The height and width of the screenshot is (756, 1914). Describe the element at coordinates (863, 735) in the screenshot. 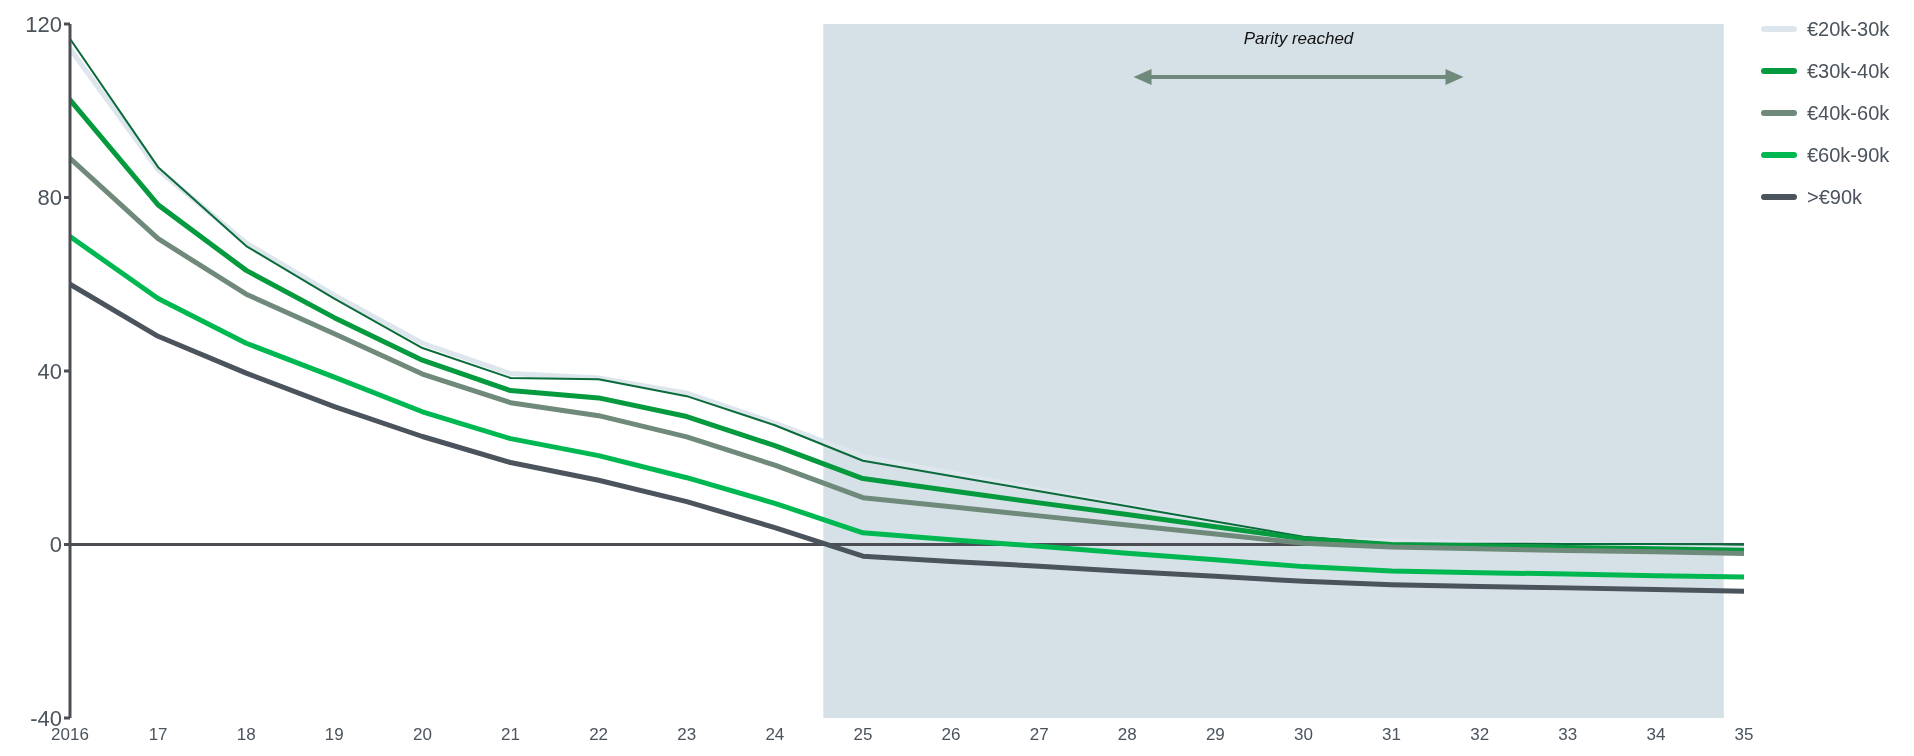

I see `x-tick-label: 25` at that location.